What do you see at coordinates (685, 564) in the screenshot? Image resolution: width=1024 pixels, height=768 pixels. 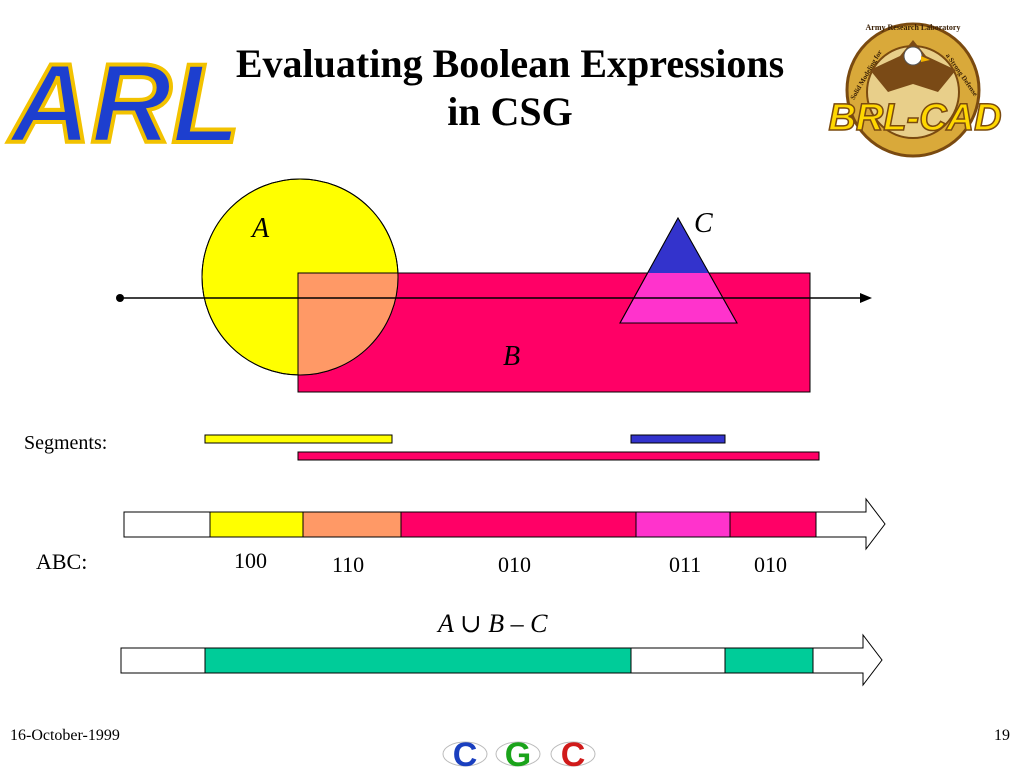 I see `abc-code-4: 011` at bounding box center [685, 564].